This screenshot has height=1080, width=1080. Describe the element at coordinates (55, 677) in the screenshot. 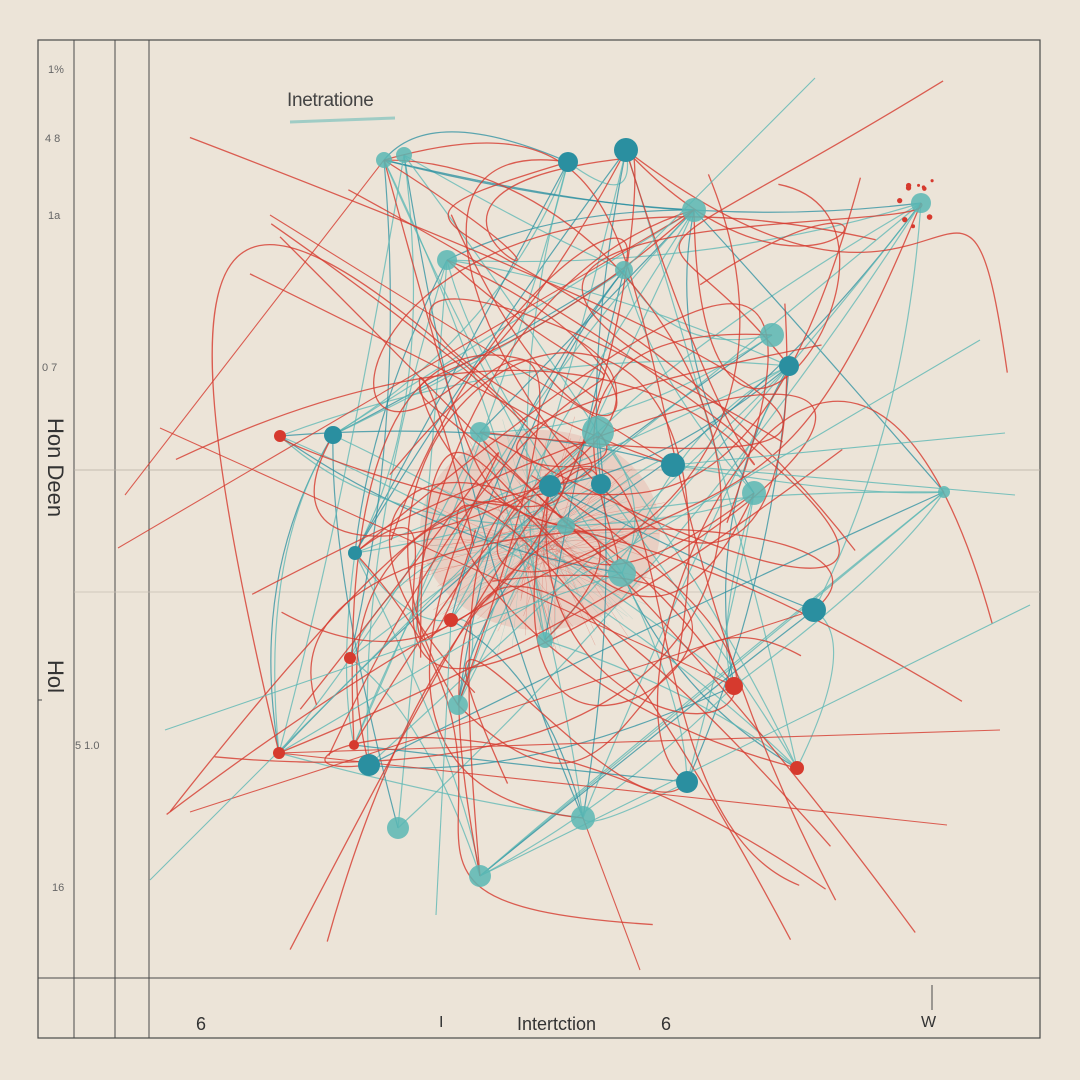

I see `y-axis-label-lower: Hol` at that location.